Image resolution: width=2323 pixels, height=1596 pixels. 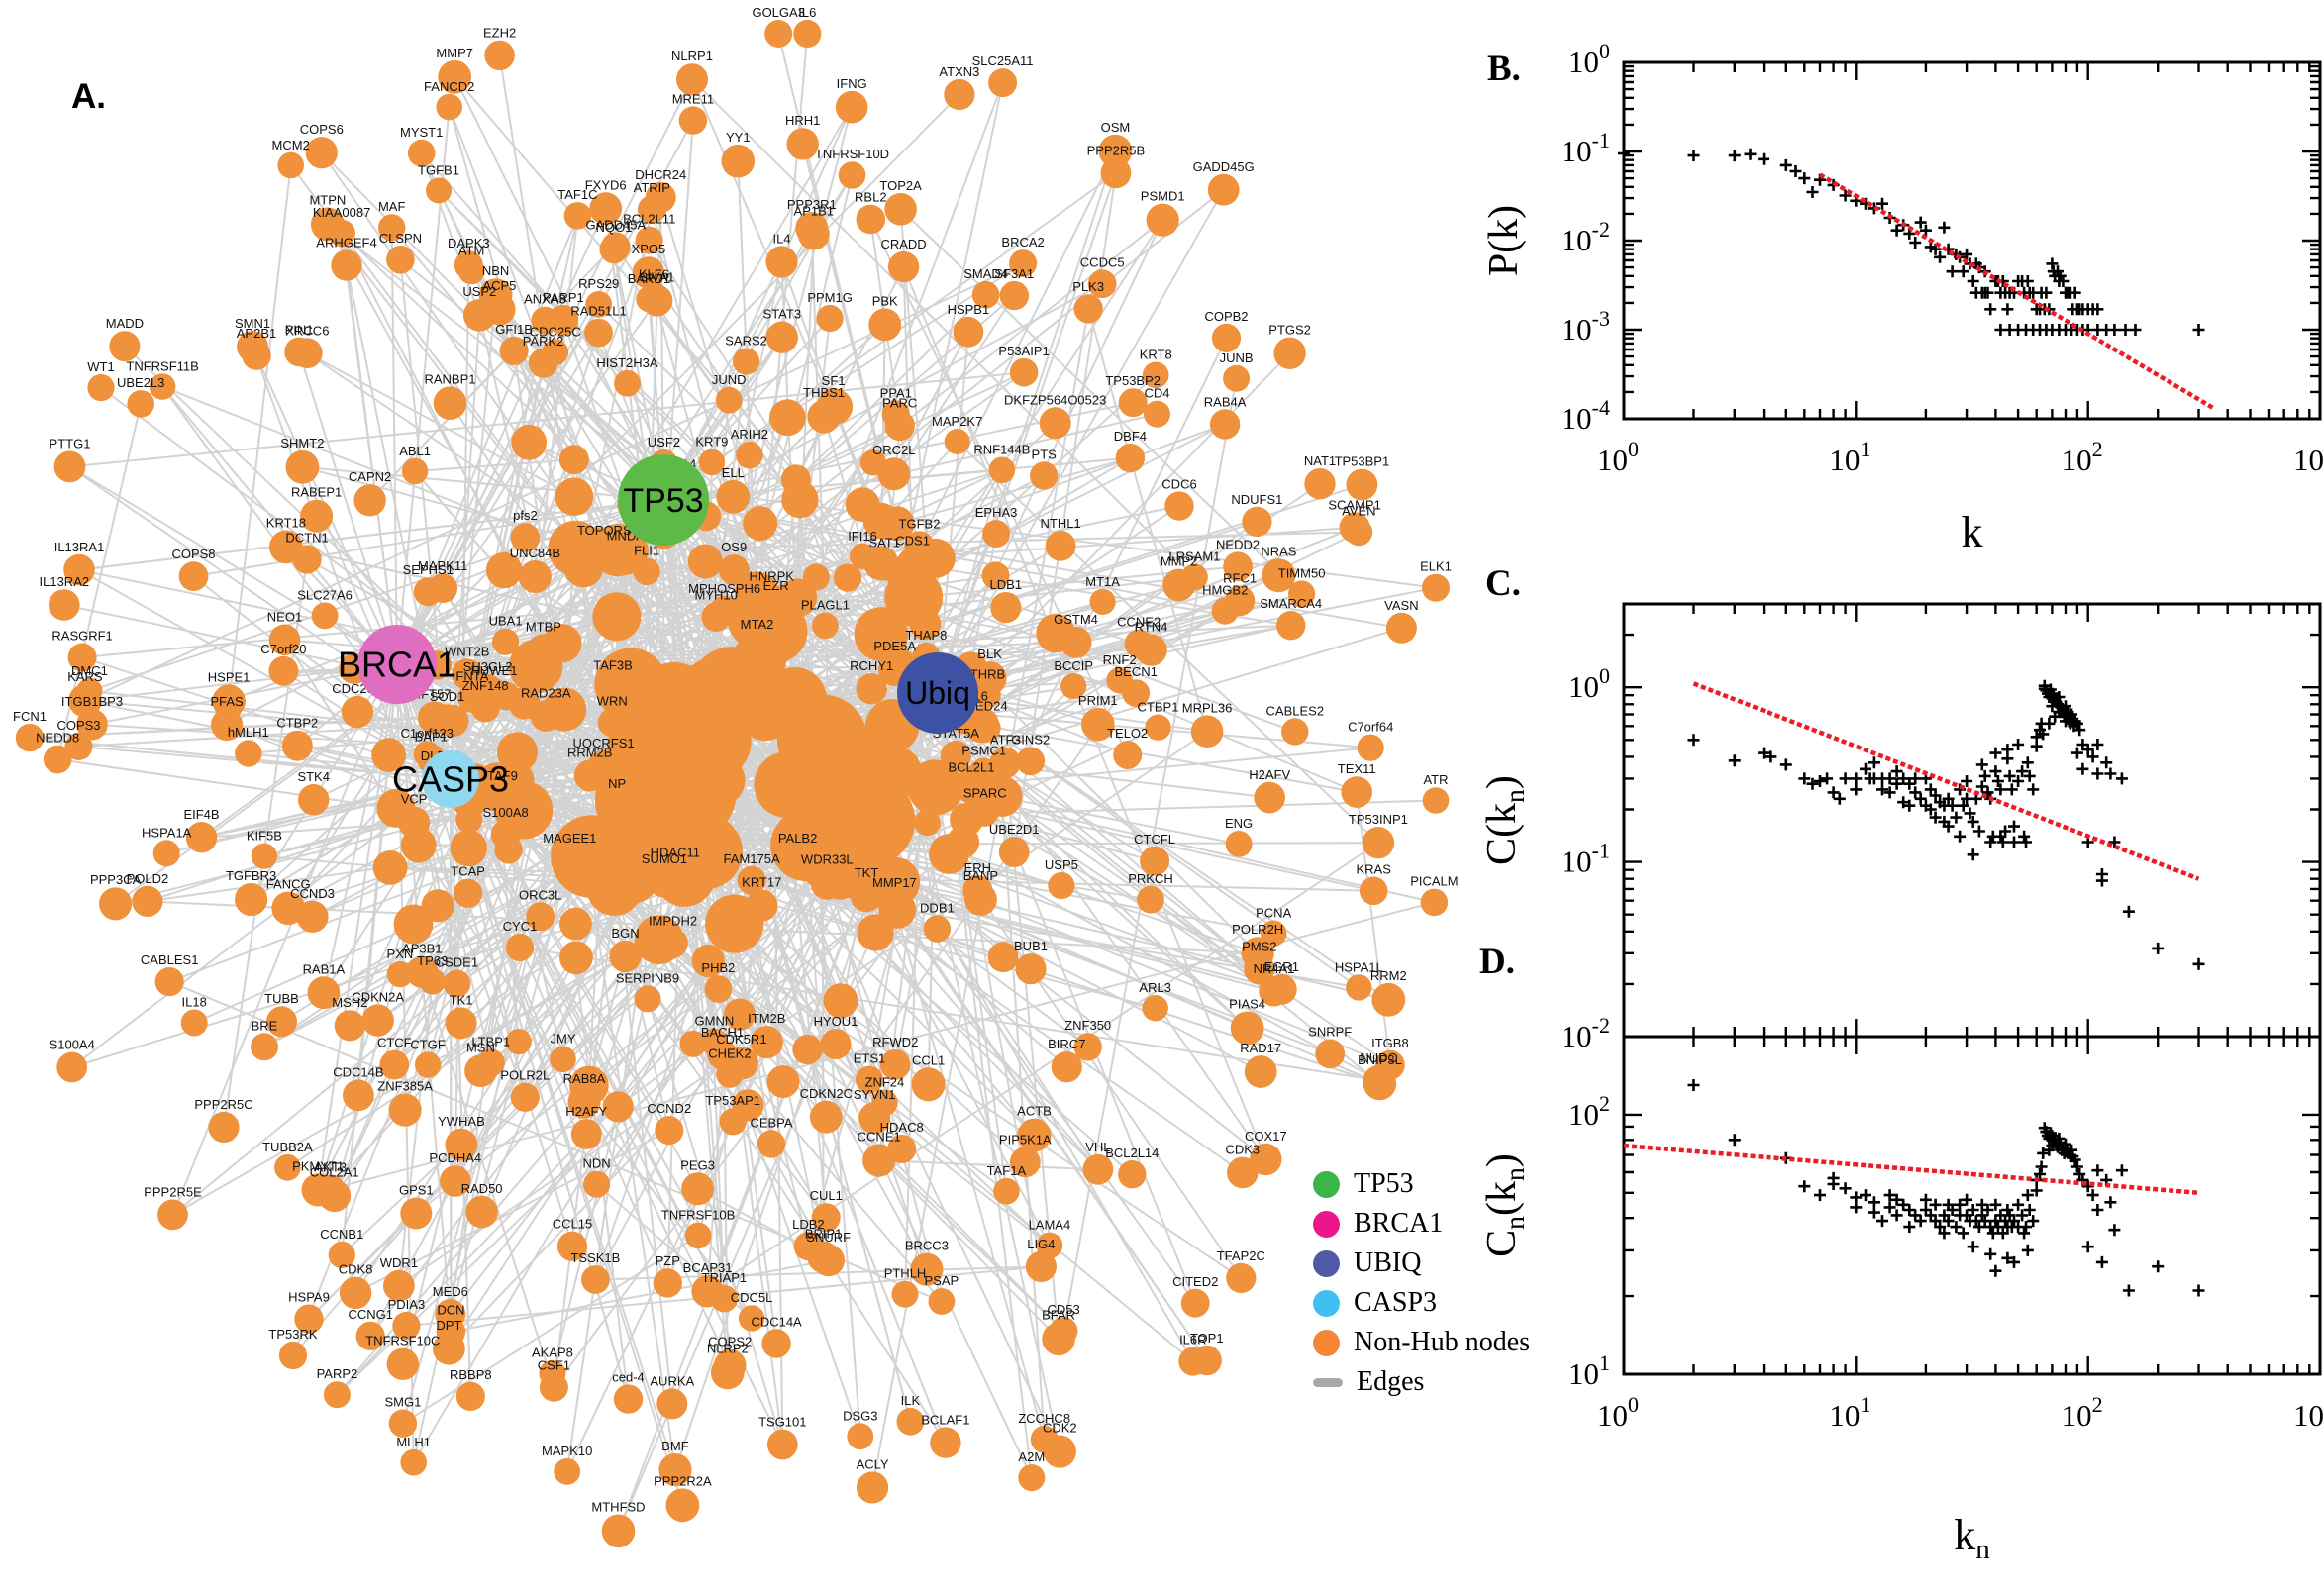 I want to click on node-label: GINS2, so click(x=1030, y=739).